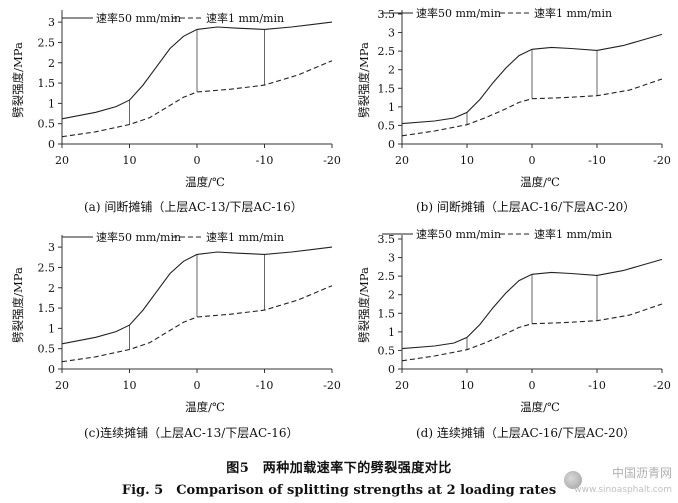 This screenshot has height=503, width=678. What do you see at coordinates (332, 160) in the screenshot?
I see `chart-a-x-tick-label: -20` at bounding box center [332, 160].